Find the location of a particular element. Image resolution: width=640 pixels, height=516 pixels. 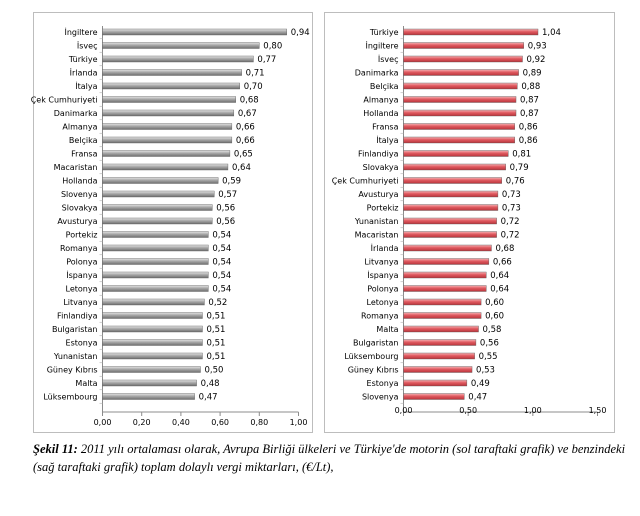

gasoline-category-label: Romanya is located at coordinates (380, 316).